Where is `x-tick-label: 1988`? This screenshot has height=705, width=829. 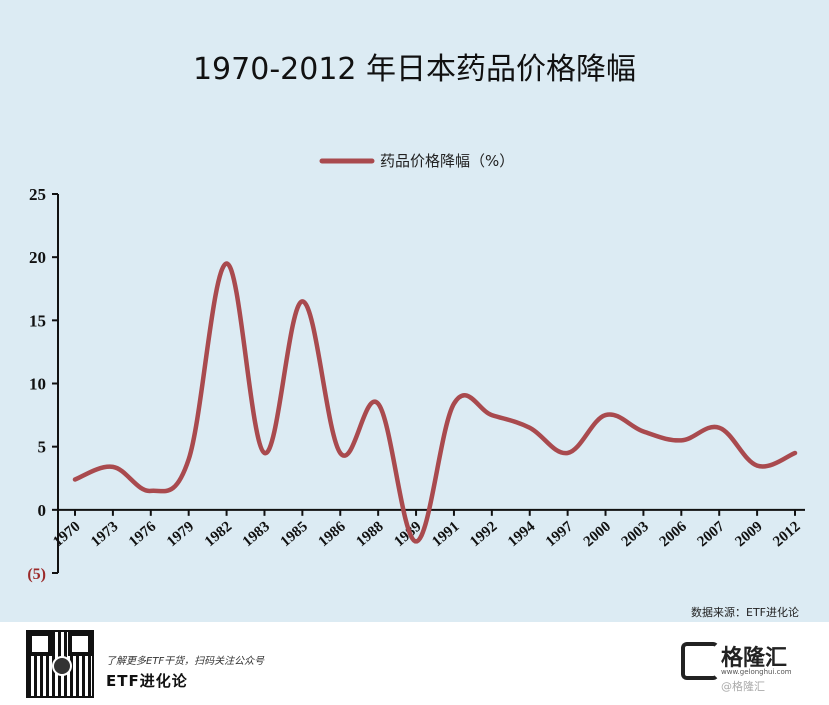 x-tick-label: 1988 is located at coordinates (369, 535).